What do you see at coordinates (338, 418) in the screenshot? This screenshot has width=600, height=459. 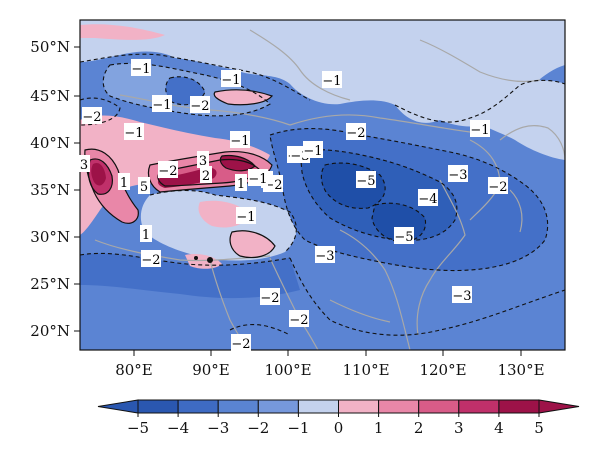 I see `colorbar: −5 −4 −3 −2 −1 0 1 2 3 4 5` at bounding box center [338, 418].